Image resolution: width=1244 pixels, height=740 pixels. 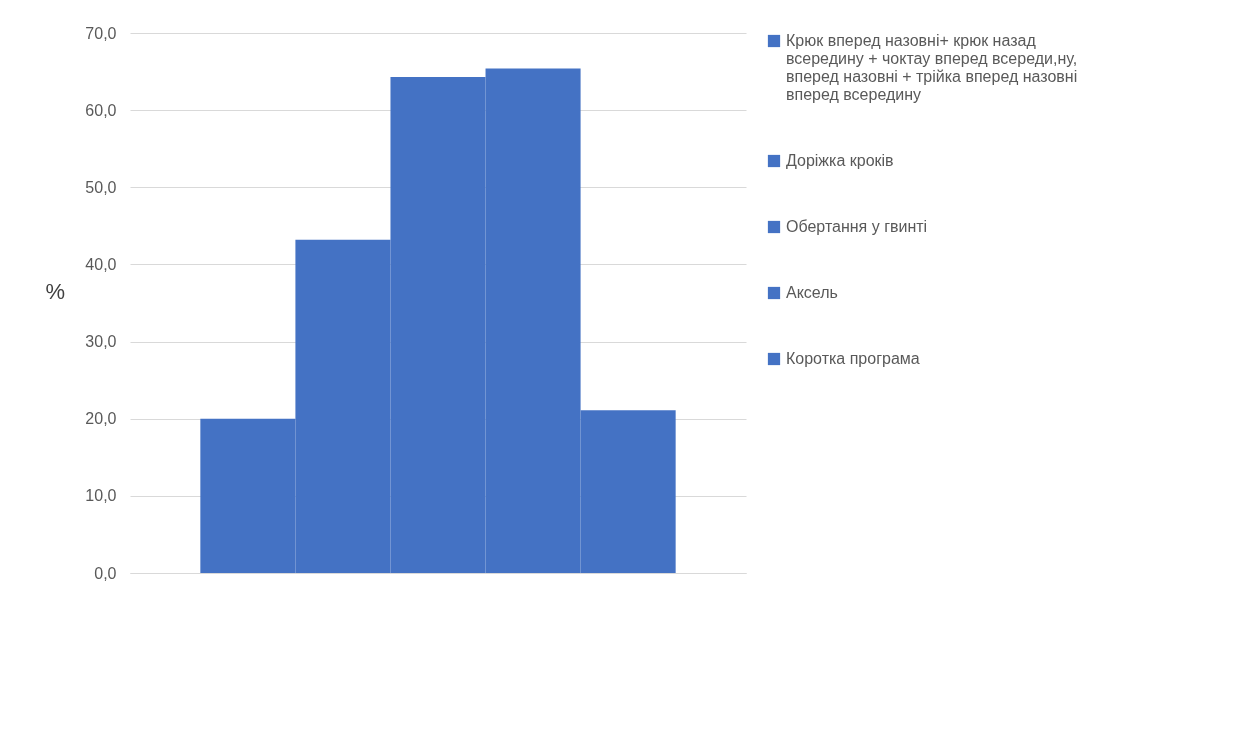 What do you see at coordinates (812, 292) in the screenshot?
I see `legend-label: Аксель` at bounding box center [812, 292].